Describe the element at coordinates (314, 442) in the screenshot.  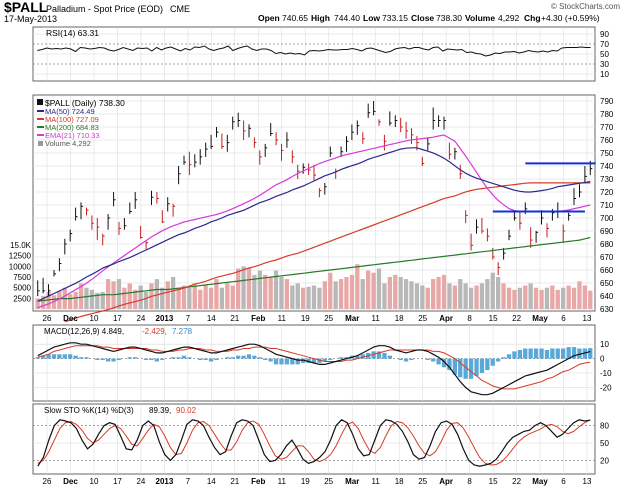
I see `sto-d-line` at that location.